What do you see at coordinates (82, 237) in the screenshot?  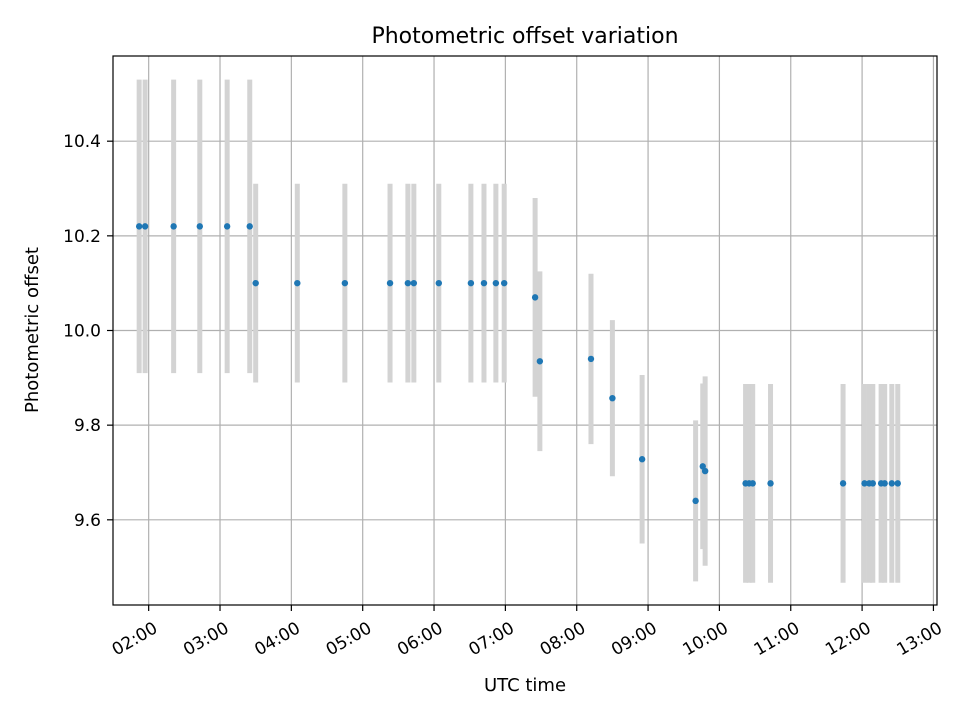 I see `y-tick-label: 10.2` at bounding box center [82, 237].